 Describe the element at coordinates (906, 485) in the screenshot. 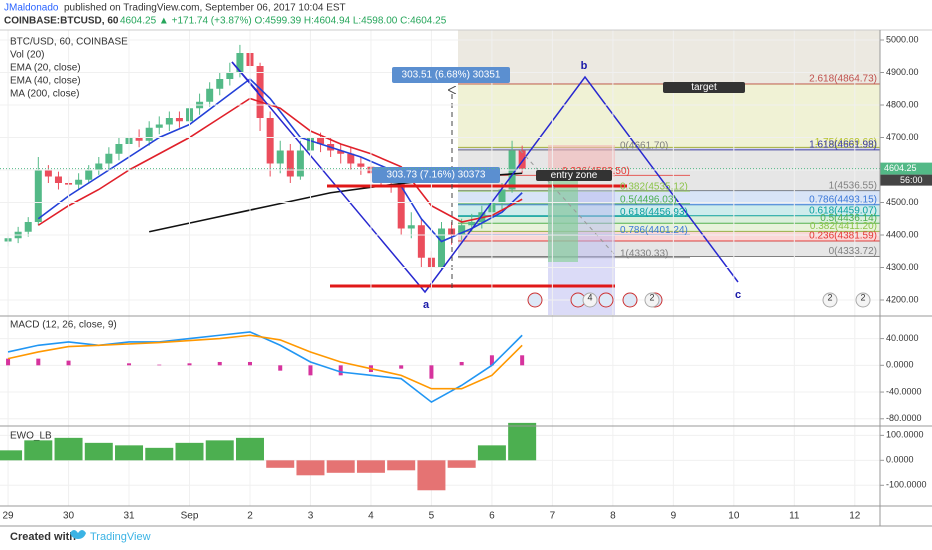

I see `y-tick-label: -100.0000` at that location.